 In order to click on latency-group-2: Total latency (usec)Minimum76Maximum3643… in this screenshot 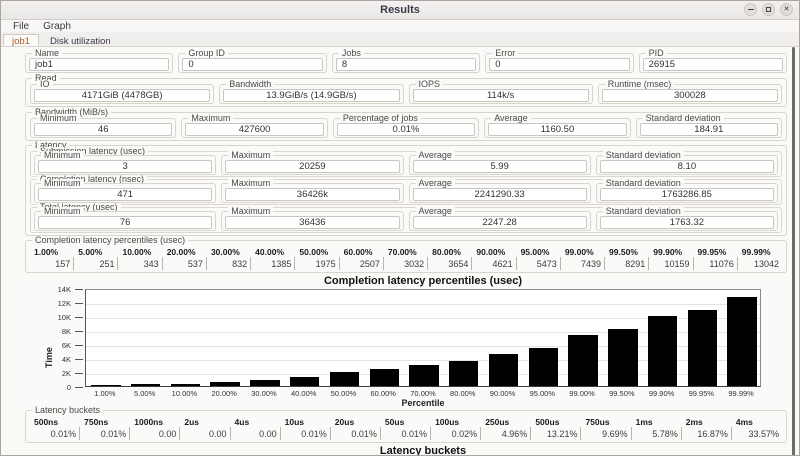, I will do `click(406, 218)`.